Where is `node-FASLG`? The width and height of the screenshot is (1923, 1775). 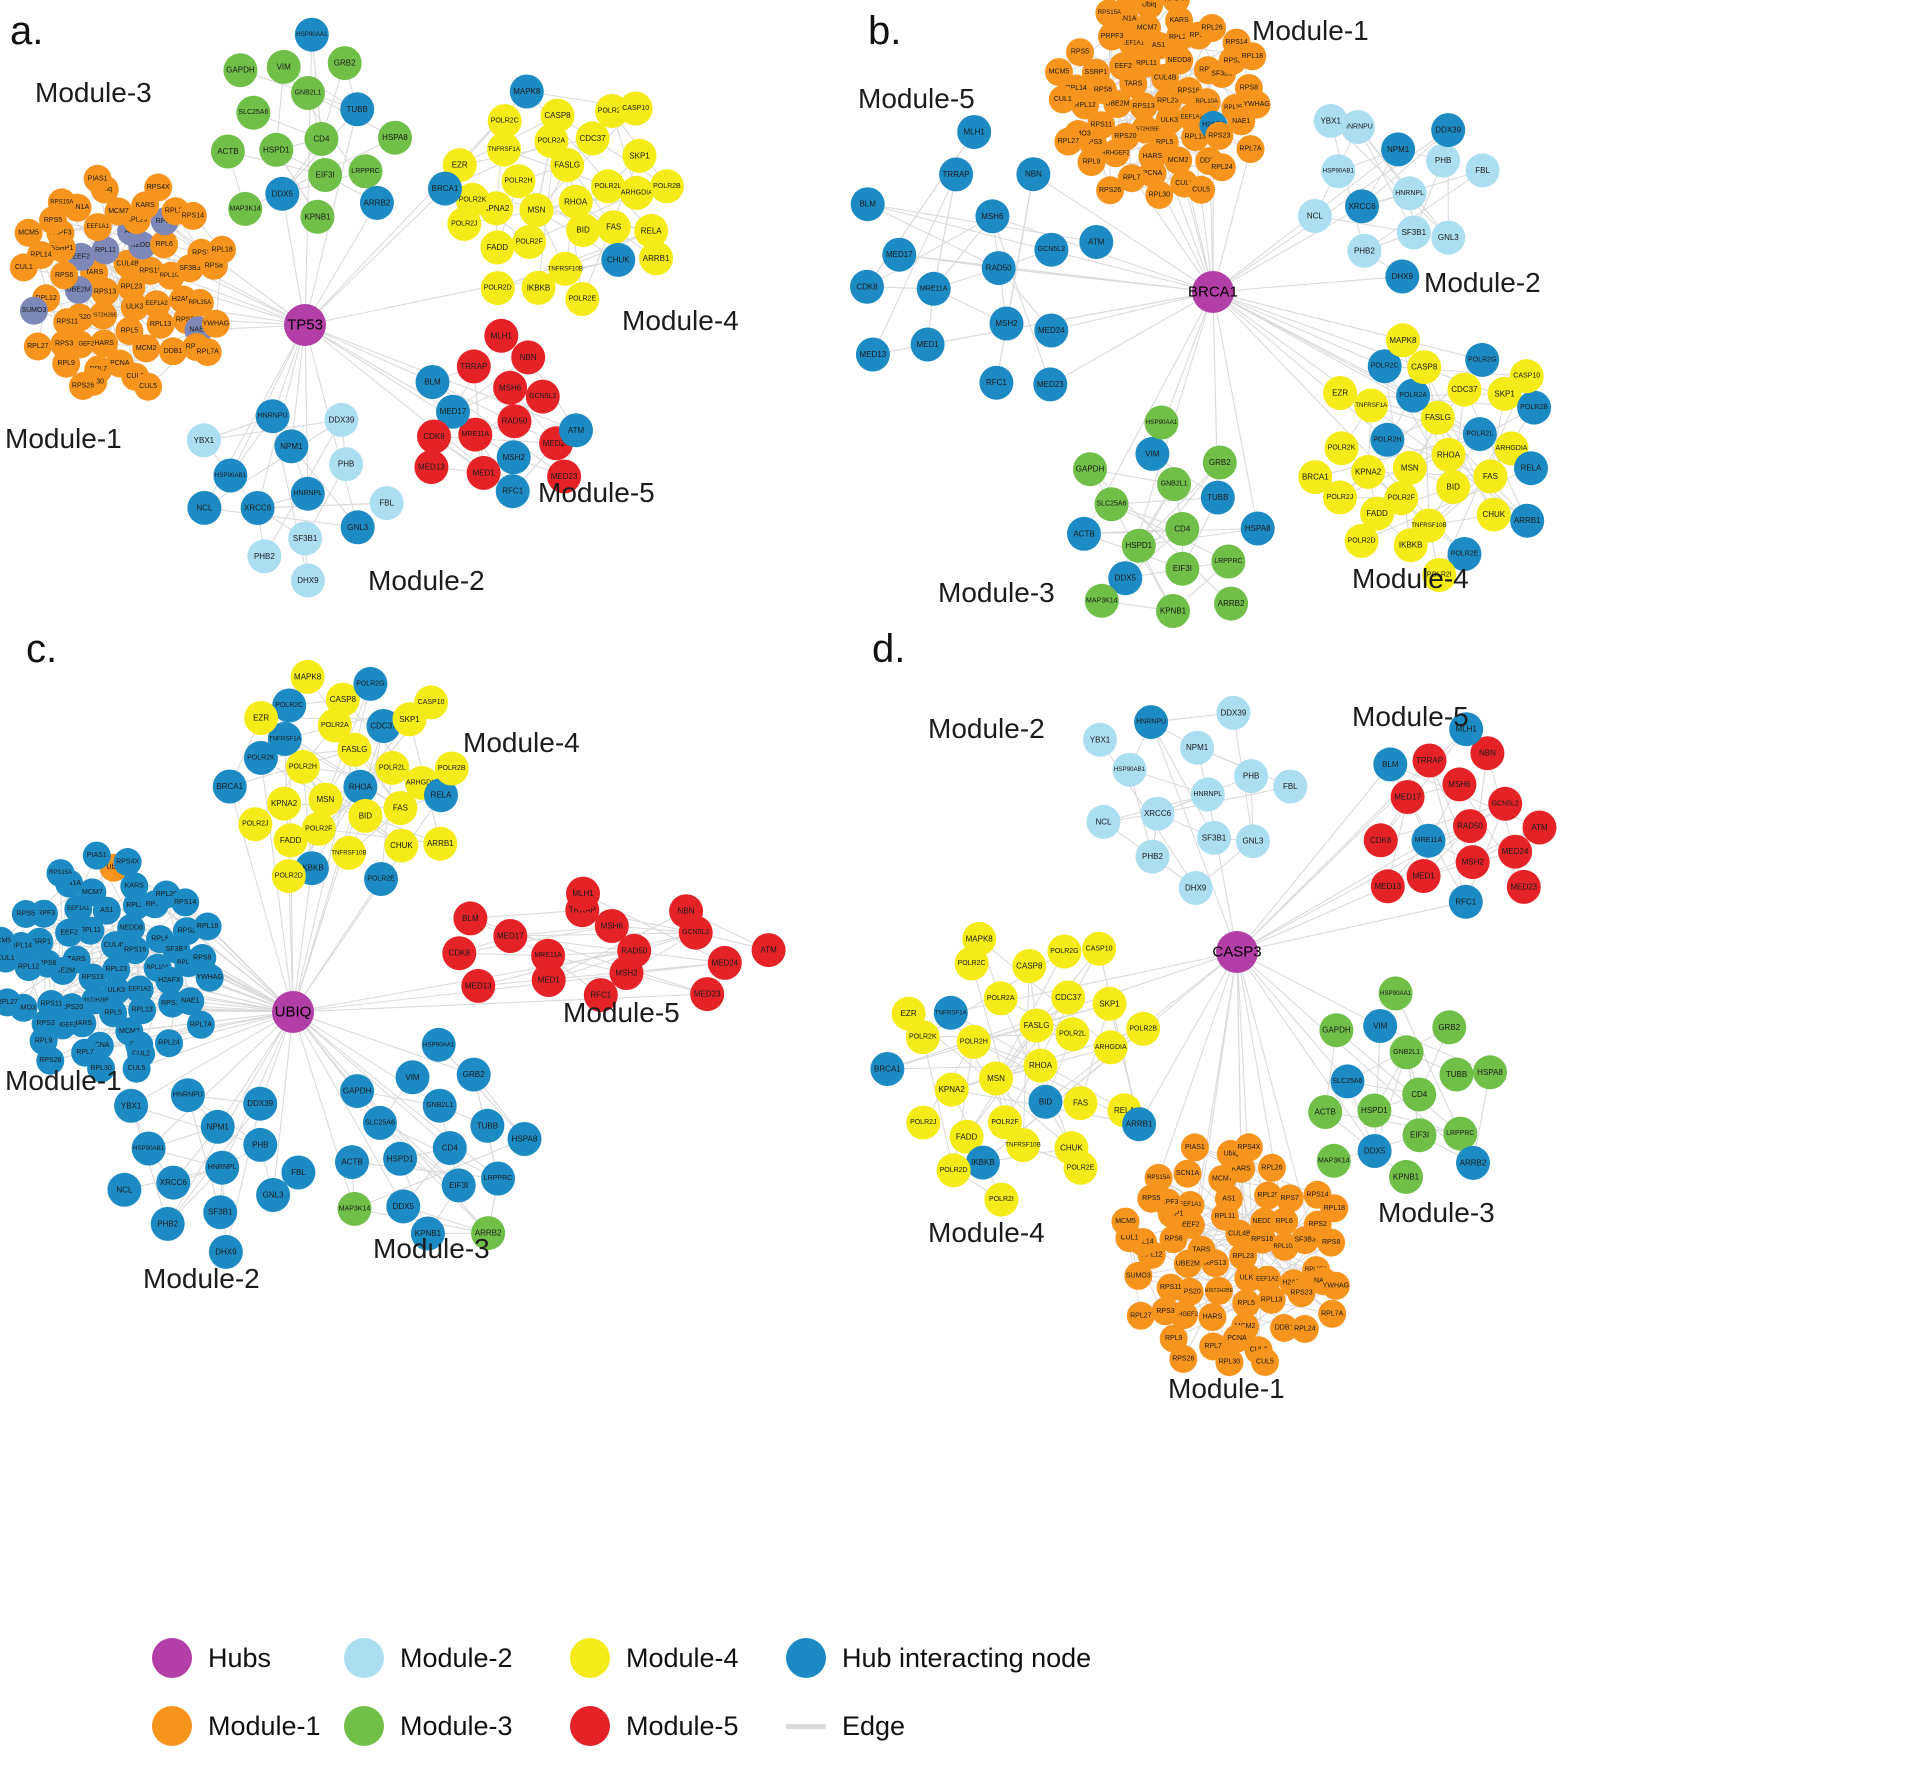 node-FASLG is located at coordinates (567, 165).